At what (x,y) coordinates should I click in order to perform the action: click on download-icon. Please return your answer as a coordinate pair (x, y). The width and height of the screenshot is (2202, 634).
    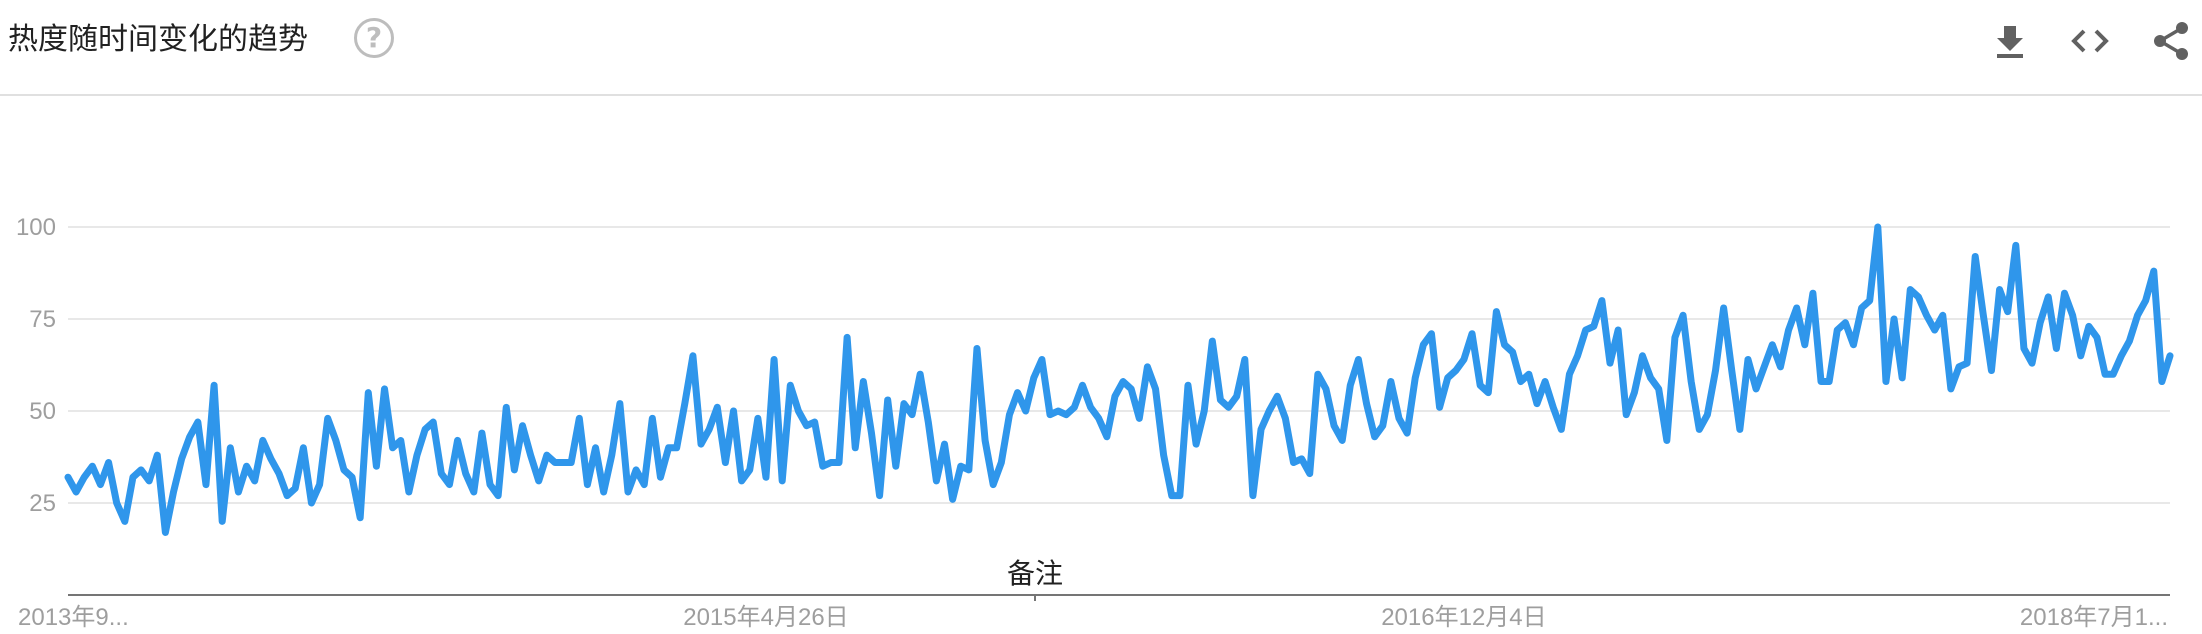
    Looking at the image, I should click on (2010, 41).